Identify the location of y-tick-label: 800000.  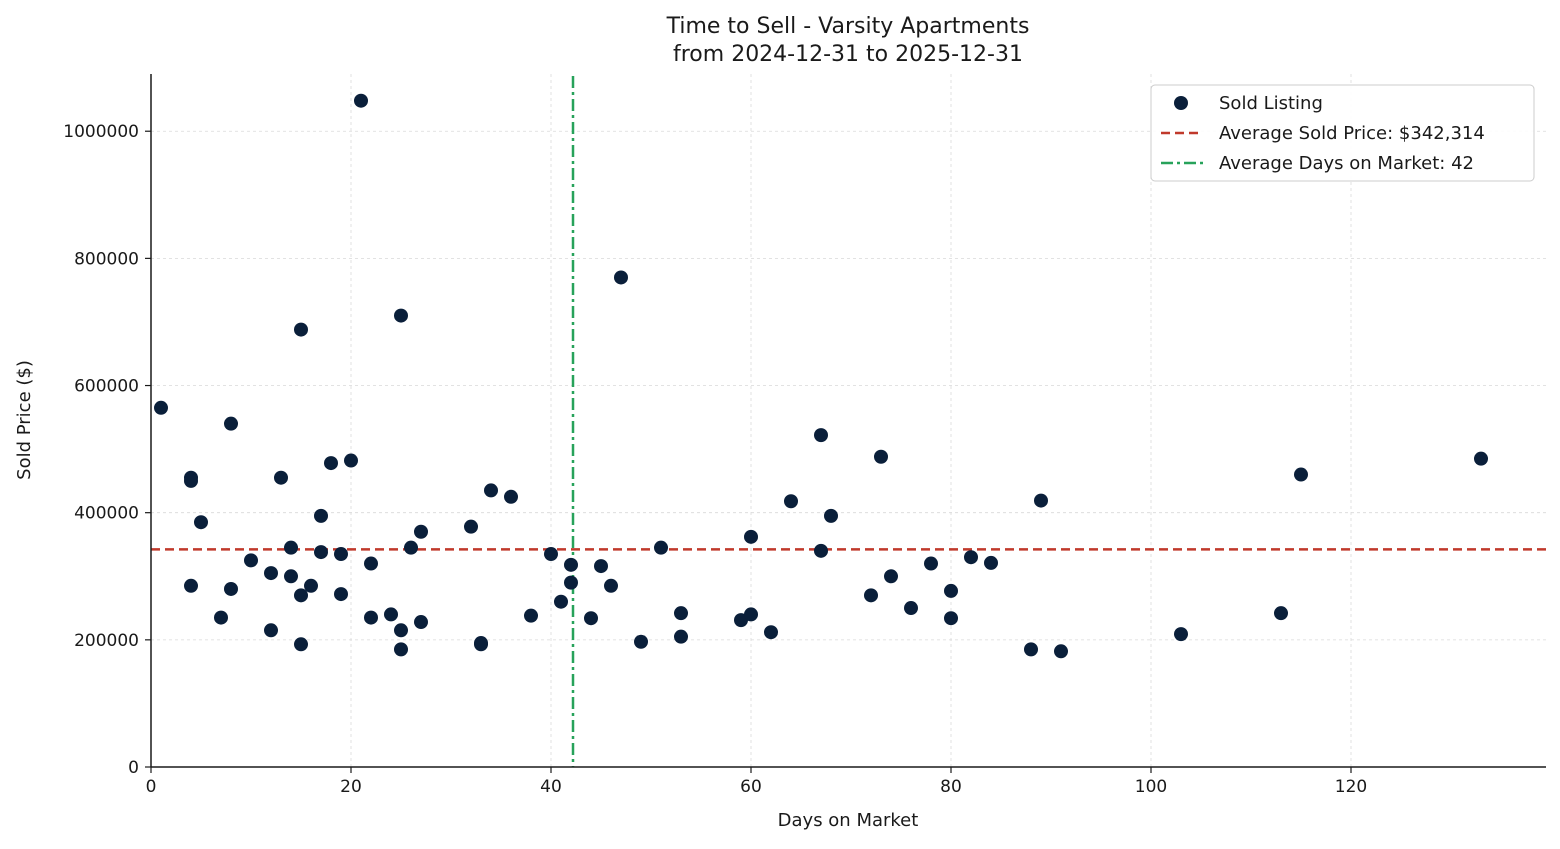
(106, 259).